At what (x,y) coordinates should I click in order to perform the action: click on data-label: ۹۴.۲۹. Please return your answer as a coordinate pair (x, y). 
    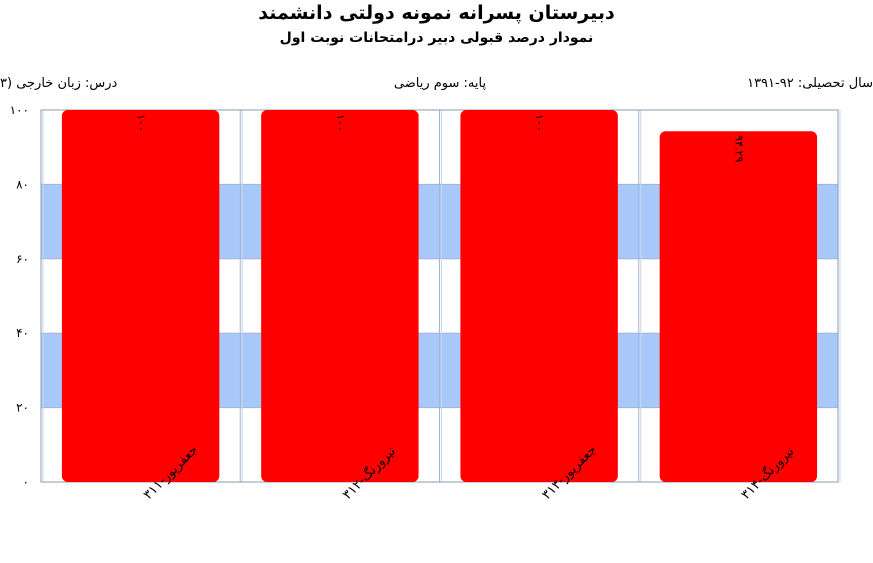
    Looking at the image, I should click on (738, 148).